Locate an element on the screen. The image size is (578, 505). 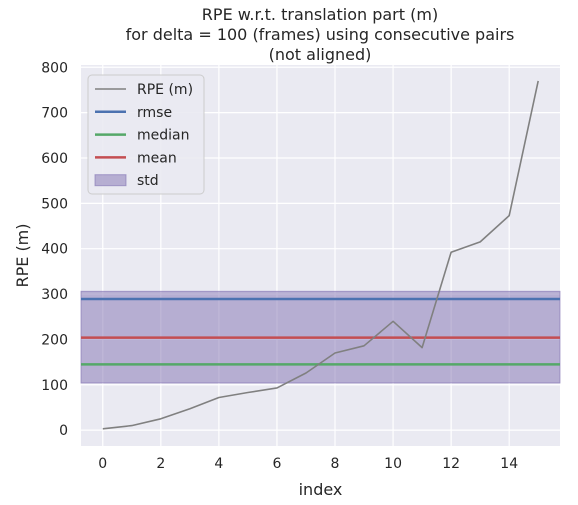
y-tick-label: 700 is located at coordinates (54, 114).